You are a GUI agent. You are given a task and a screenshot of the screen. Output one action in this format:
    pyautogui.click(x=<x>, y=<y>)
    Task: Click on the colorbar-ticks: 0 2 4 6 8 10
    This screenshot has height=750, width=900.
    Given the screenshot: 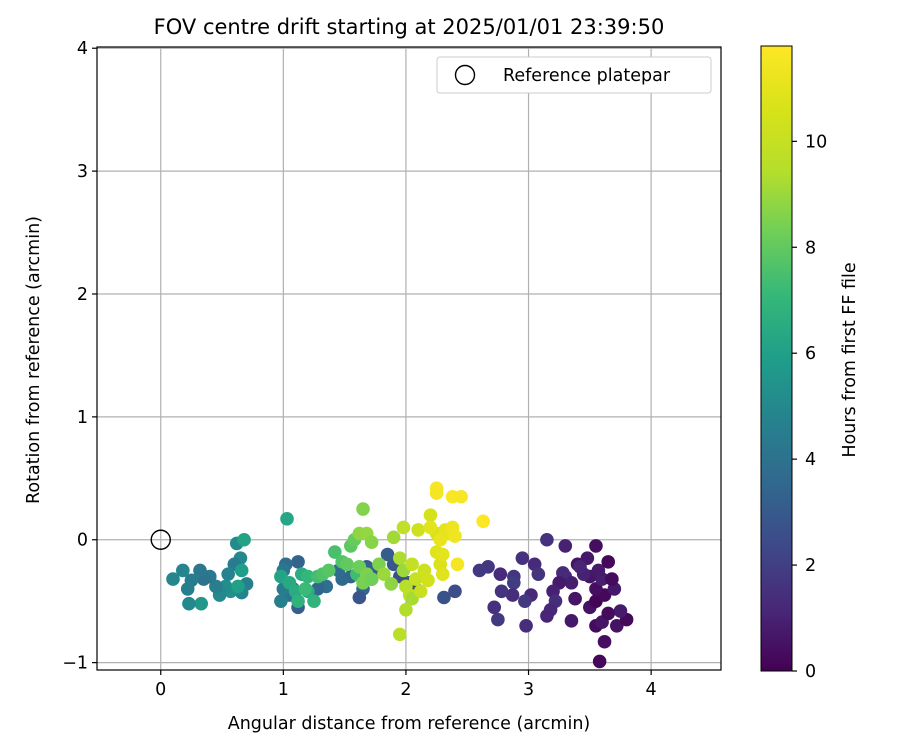 What is the action you would take?
    pyautogui.click(x=809, y=407)
    